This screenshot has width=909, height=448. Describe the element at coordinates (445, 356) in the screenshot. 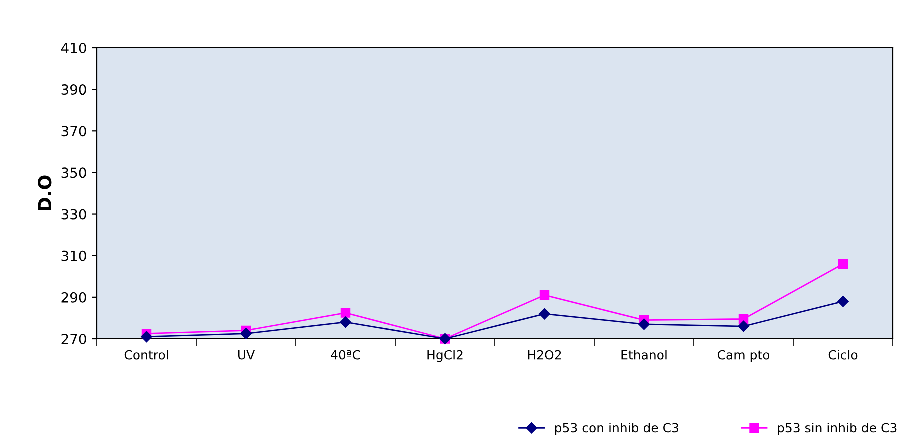

I see `x-tick-label: HgCl2` at that location.